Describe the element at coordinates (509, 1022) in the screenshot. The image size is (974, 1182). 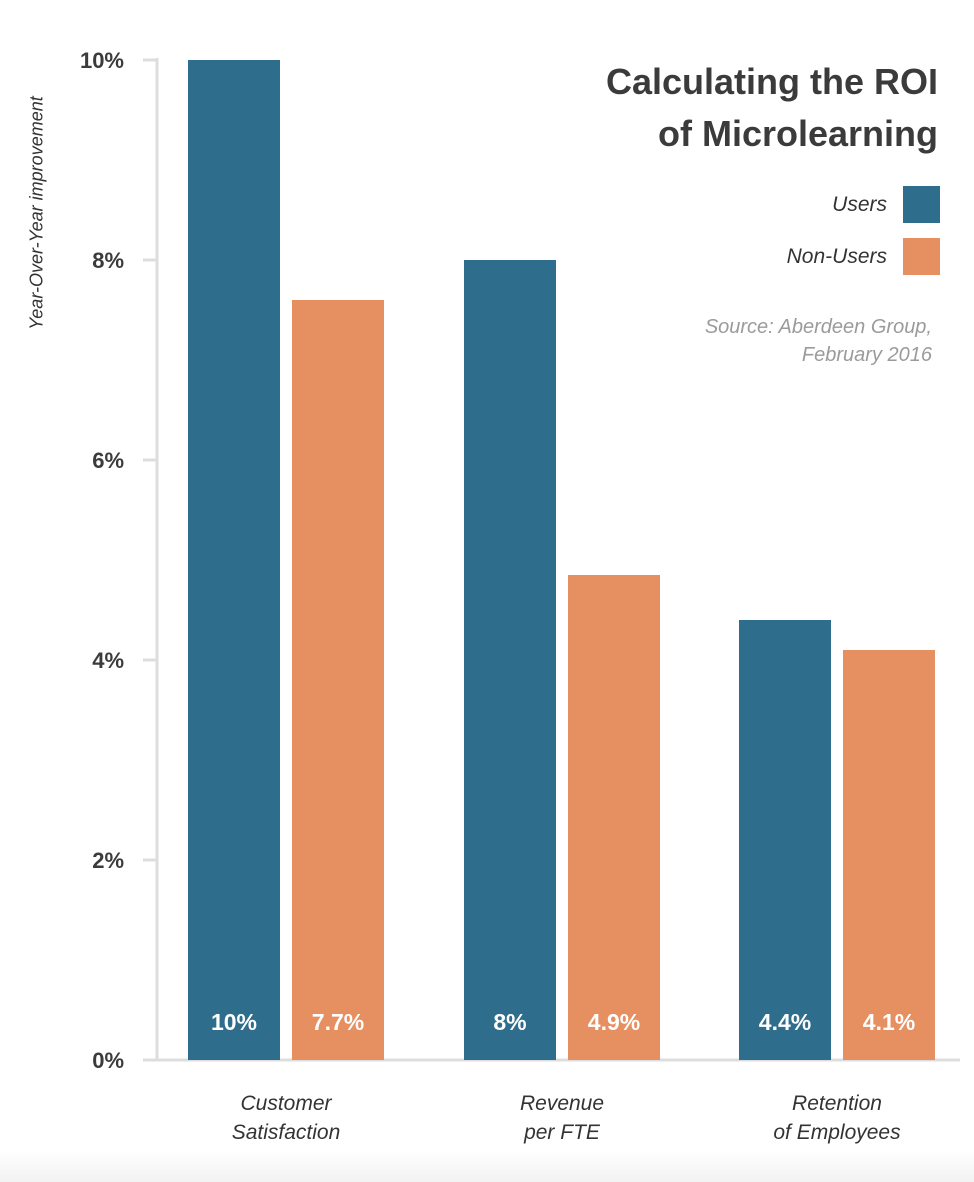
I see `bar-value-label: 8%` at that location.